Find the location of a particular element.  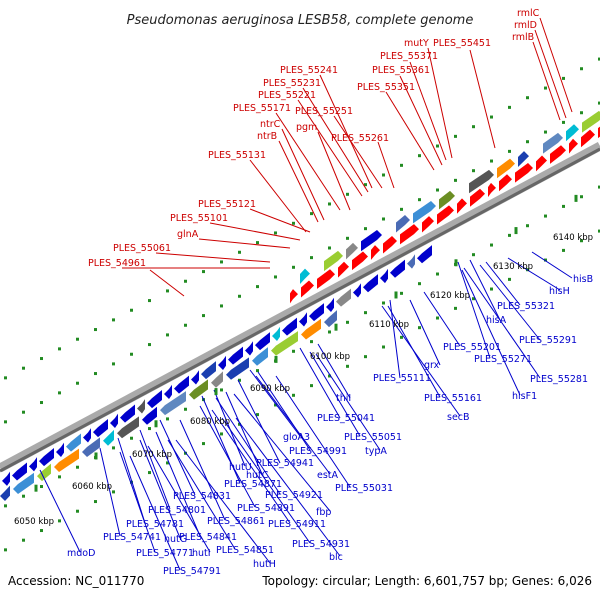

gene-label: PLES_55241 is located at coordinates (309, 70).